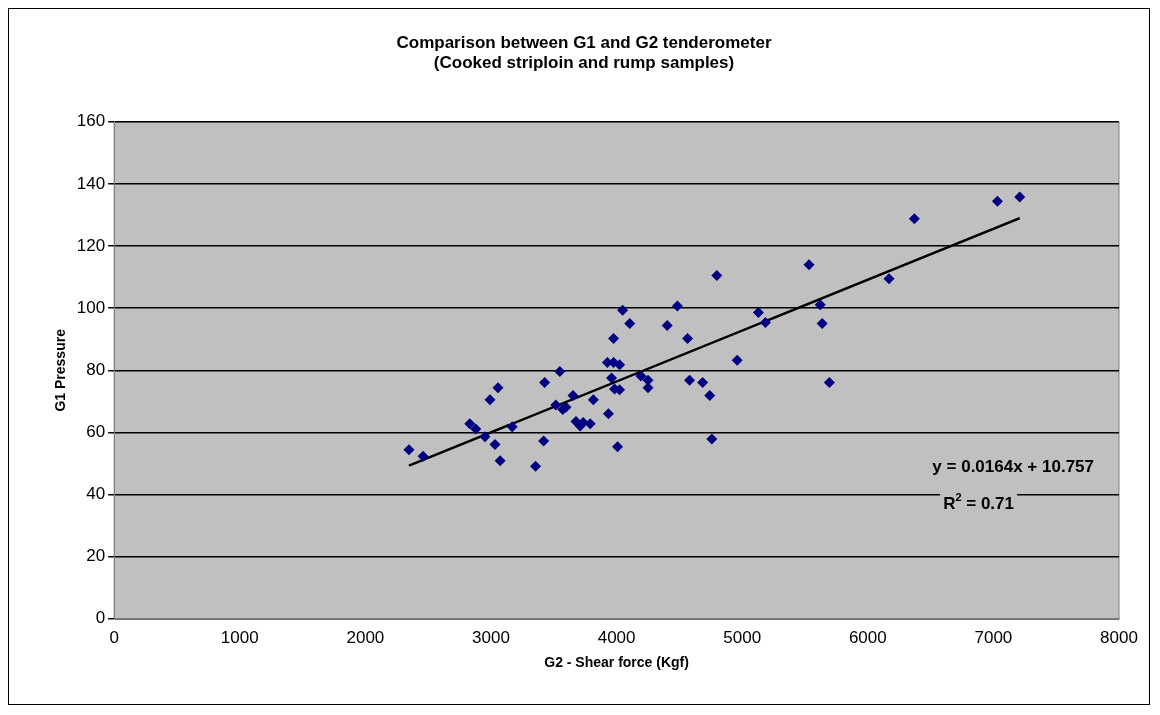  I want to click on x-tick-label: 1000, so click(239, 637).